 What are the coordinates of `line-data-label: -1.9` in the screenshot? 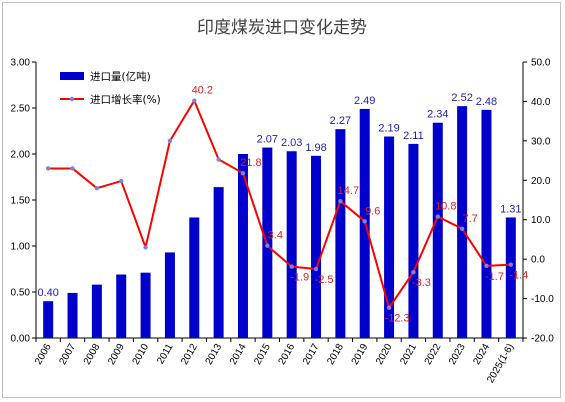 It's located at (299, 278).